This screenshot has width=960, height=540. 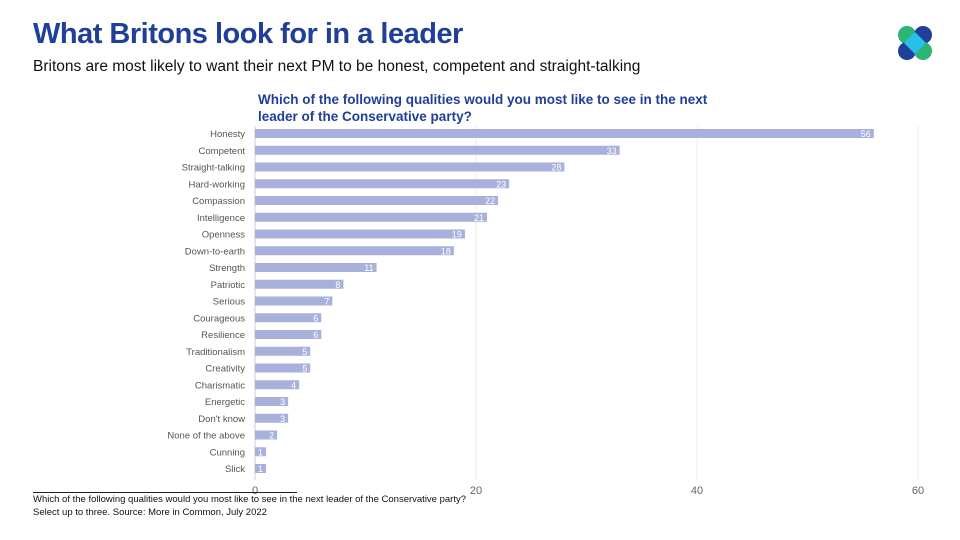 What do you see at coordinates (225, 369) in the screenshot?
I see `category-label: Creativity` at bounding box center [225, 369].